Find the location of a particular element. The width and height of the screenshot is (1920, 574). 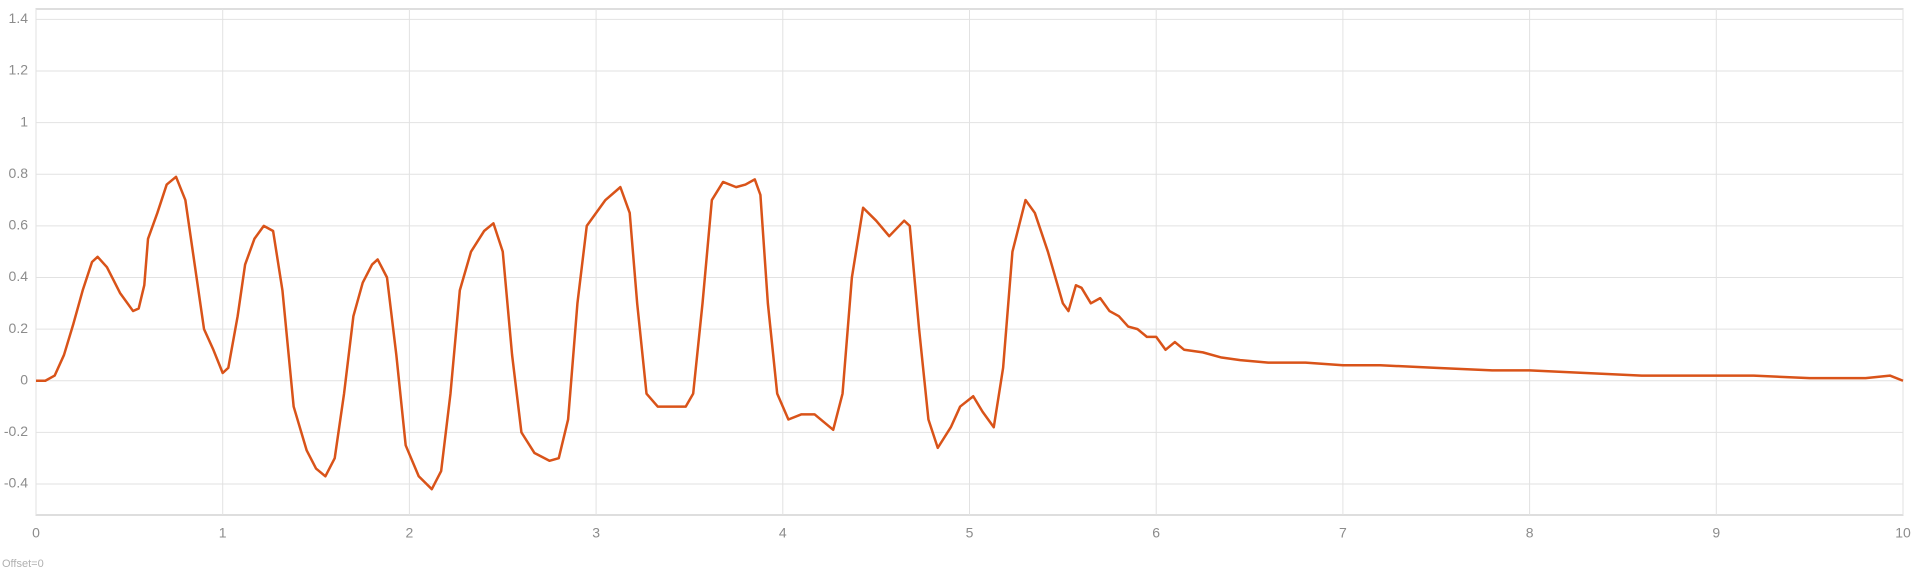

y-tick-label: 0.4 is located at coordinates (19, 276).